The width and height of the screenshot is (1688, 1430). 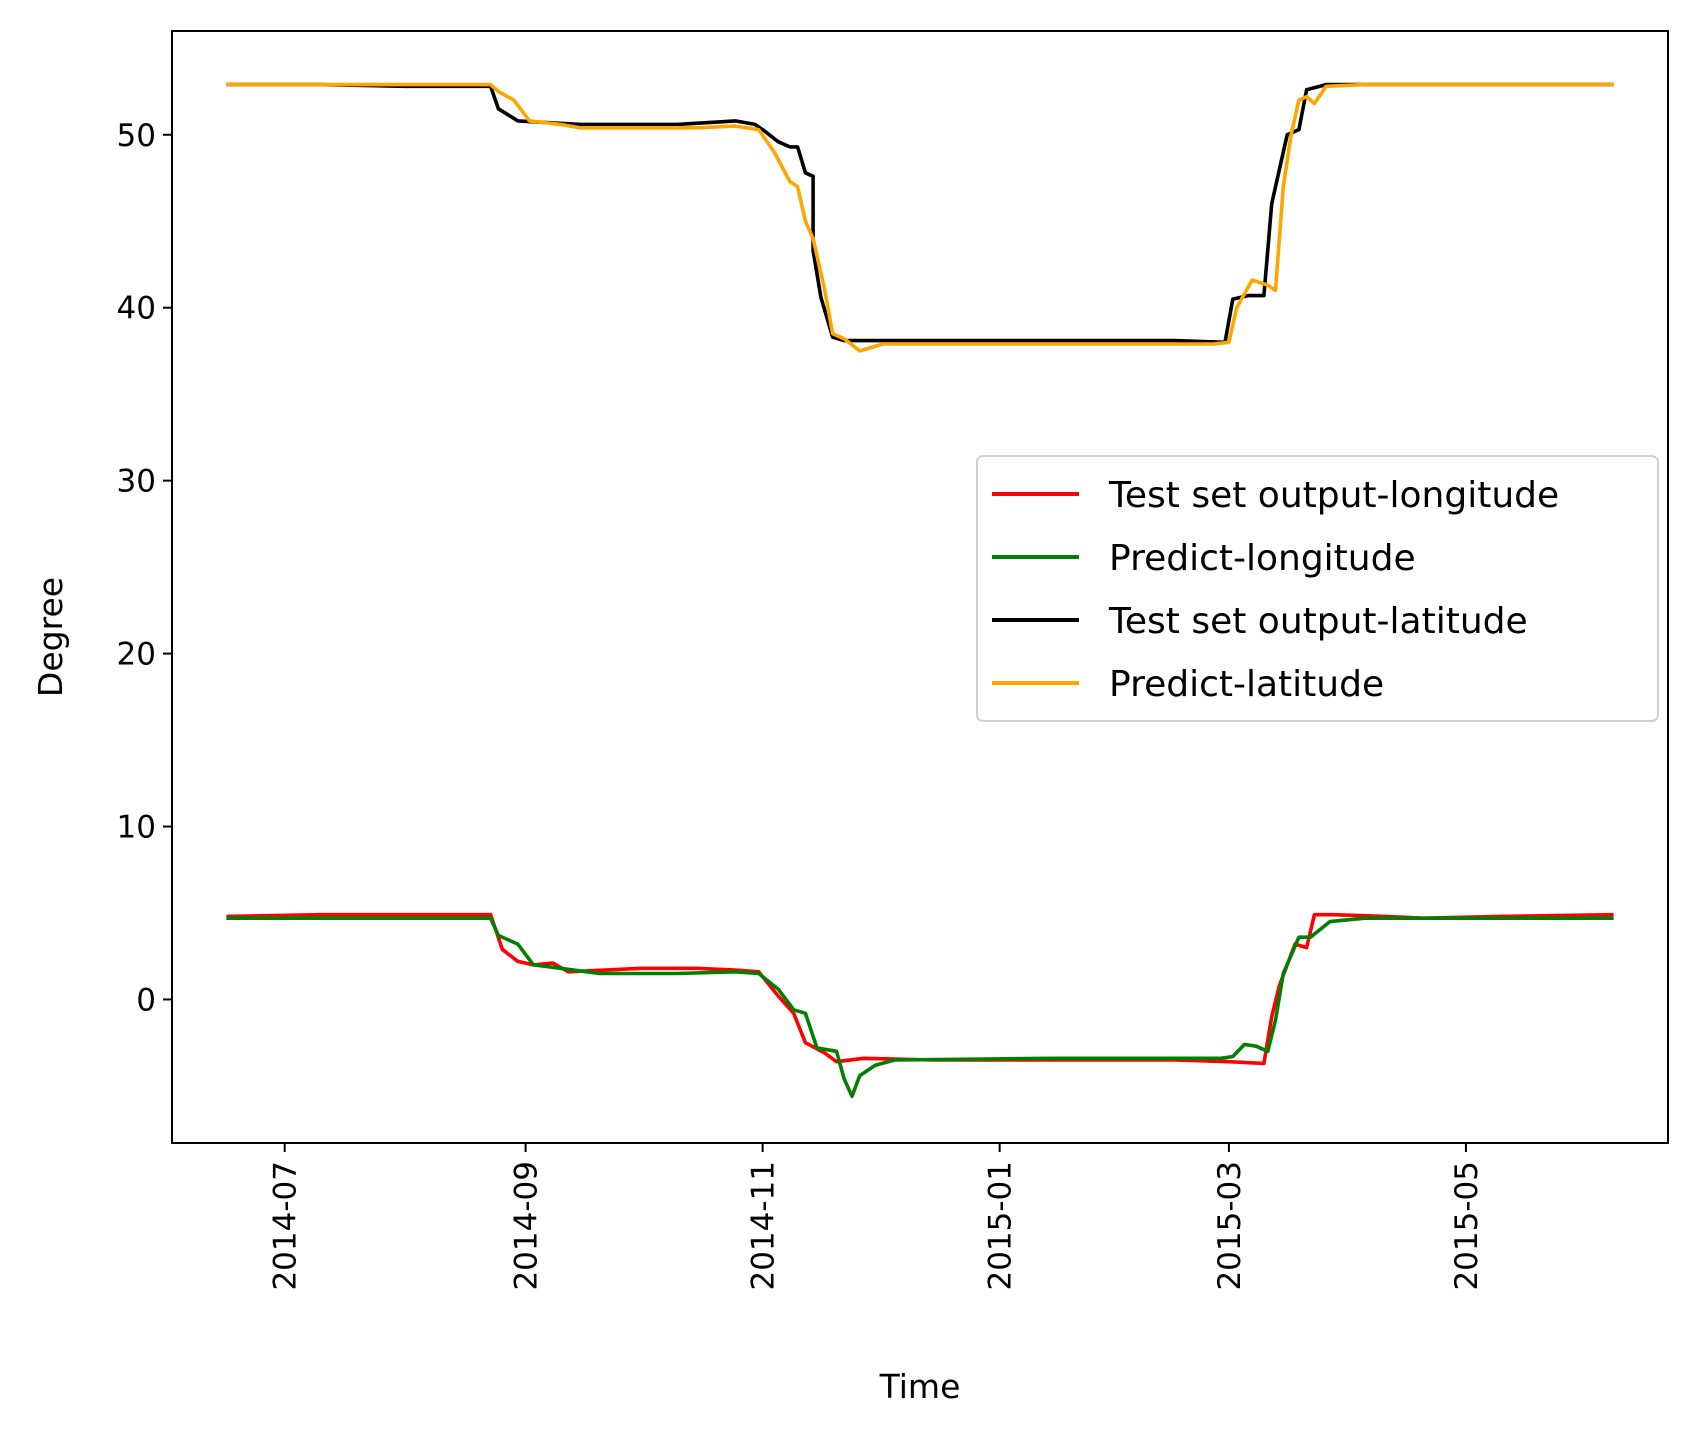 I want to click on y-axis-title: Degree, so click(x=50, y=637).